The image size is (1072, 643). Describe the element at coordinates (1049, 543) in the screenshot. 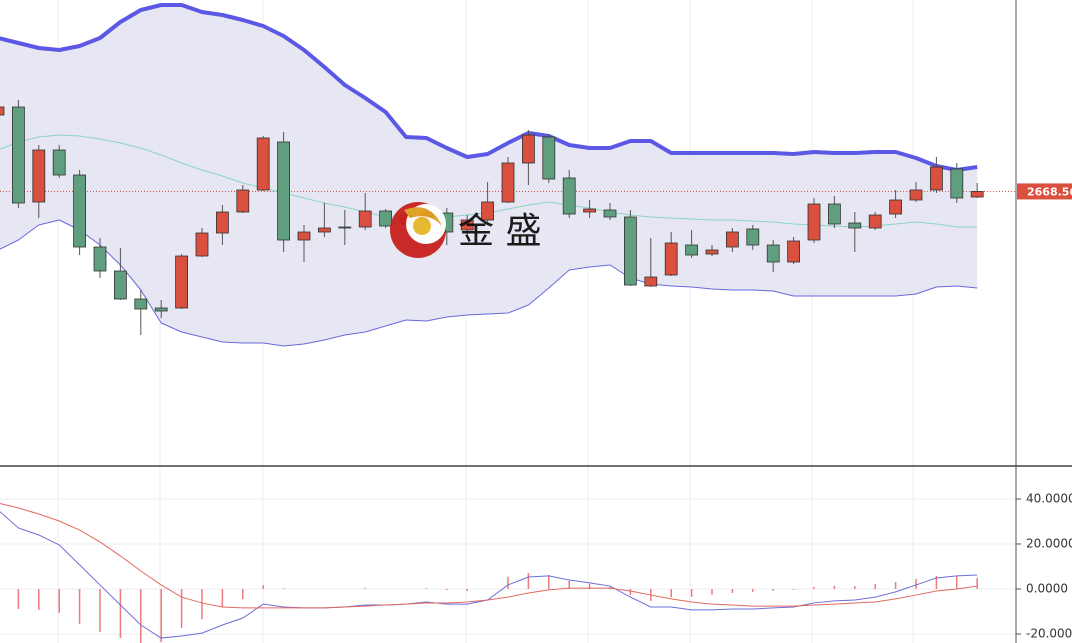

I see `y-tick-label: 20.0000` at that location.